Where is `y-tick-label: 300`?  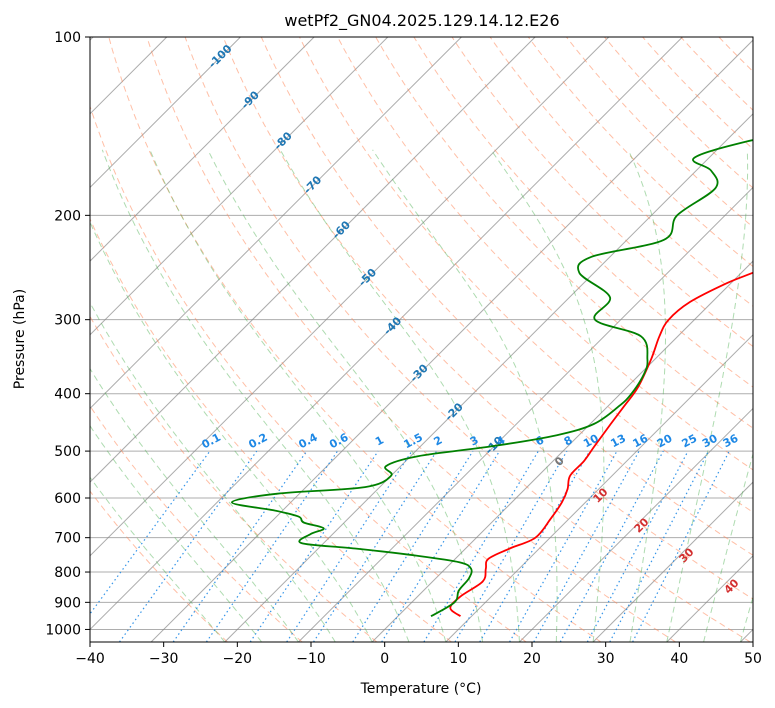
y-tick-label: 300 is located at coordinates (67, 321).